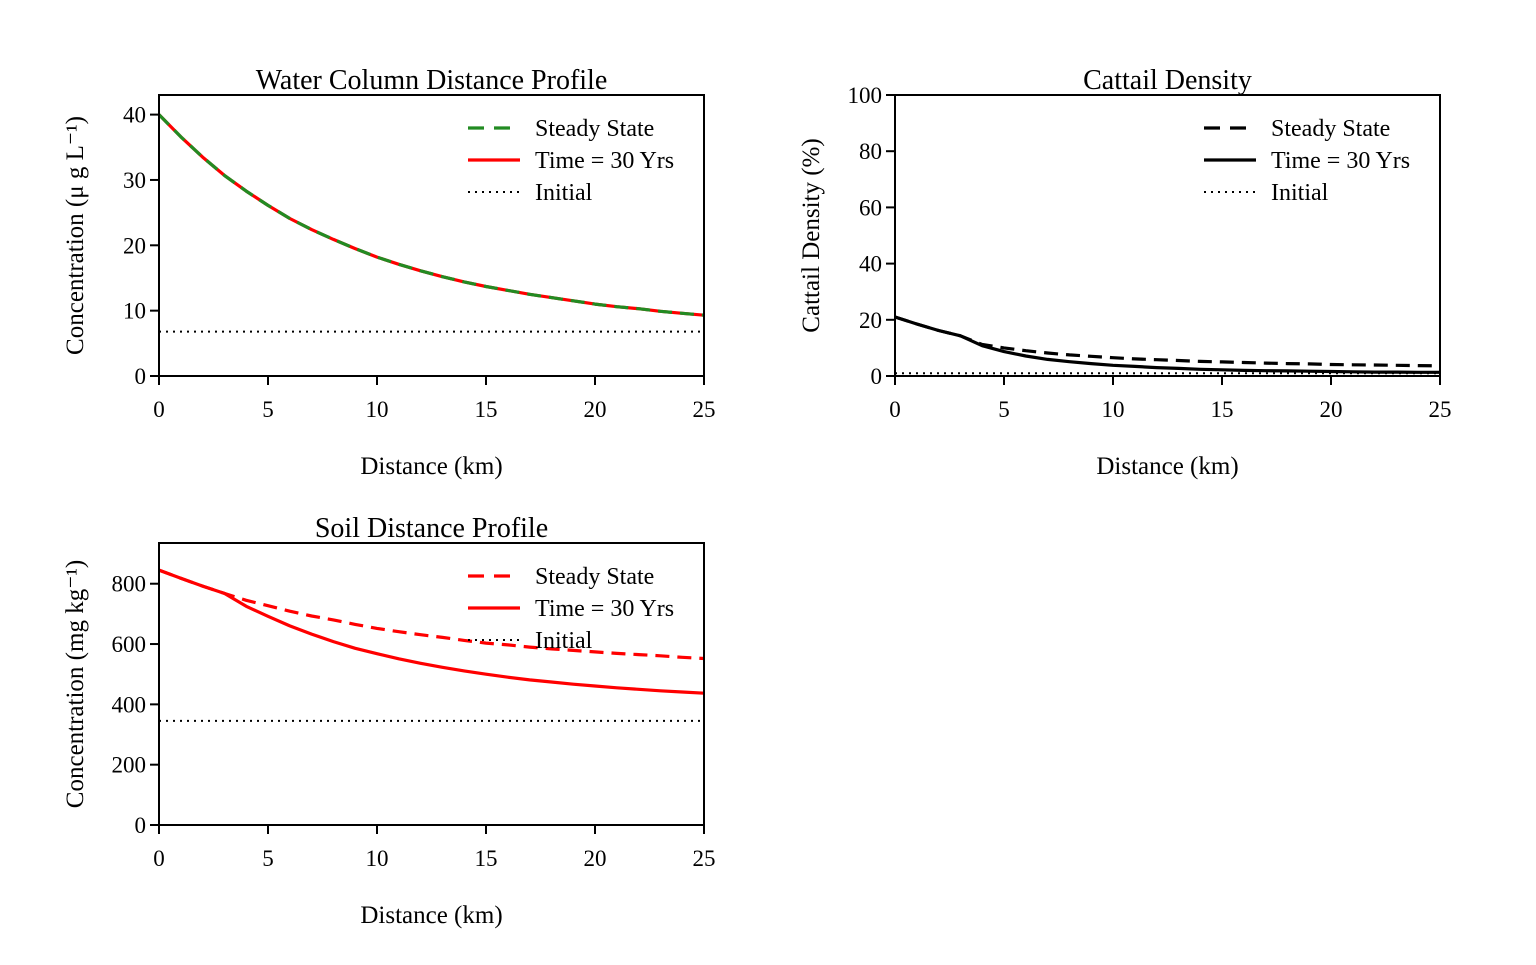 The image size is (1536, 965). Describe the element at coordinates (870, 207) in the screenshot. I see `y-tick-label: 60` at that location.